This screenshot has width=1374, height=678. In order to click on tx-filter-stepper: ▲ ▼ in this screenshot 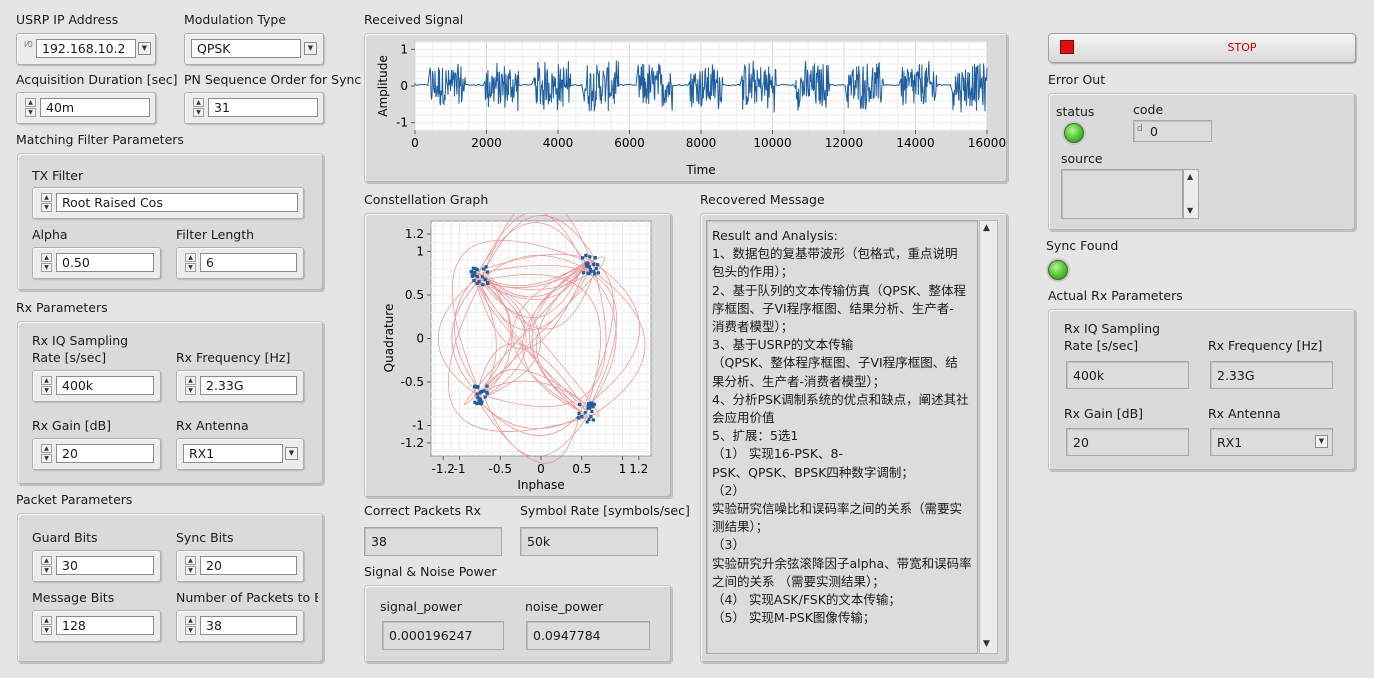, I will do `click(46, 203)`.